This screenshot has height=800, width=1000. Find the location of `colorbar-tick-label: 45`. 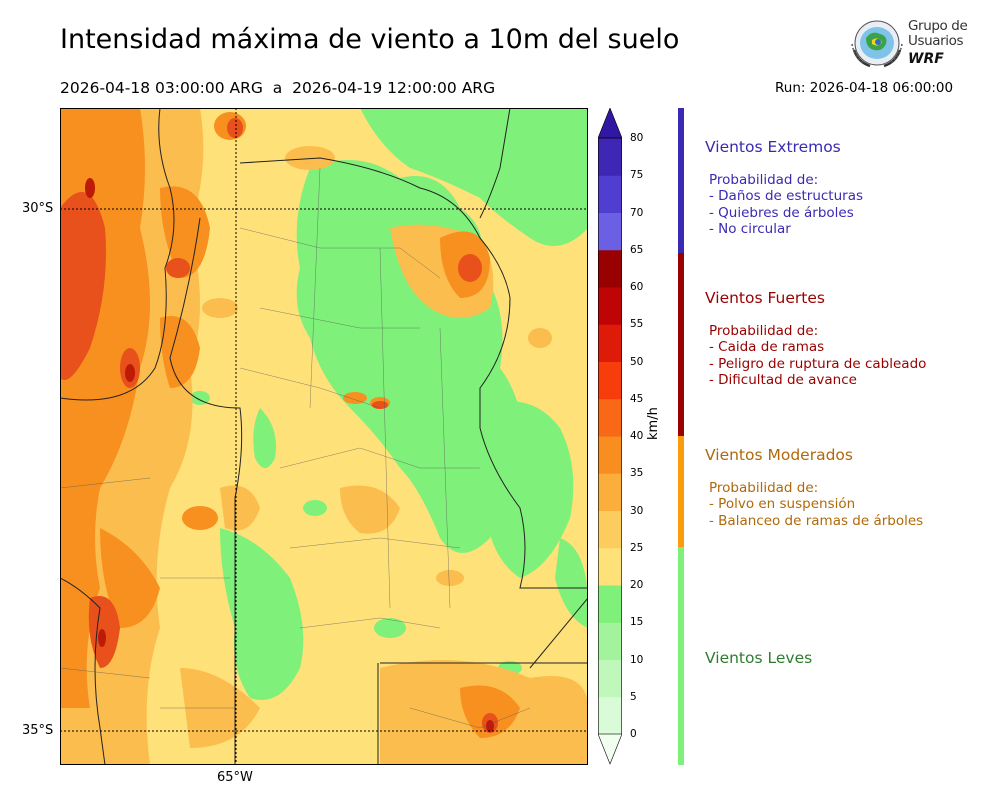

colorbar-tick-label: 45 is located at coordinates (637, 398).